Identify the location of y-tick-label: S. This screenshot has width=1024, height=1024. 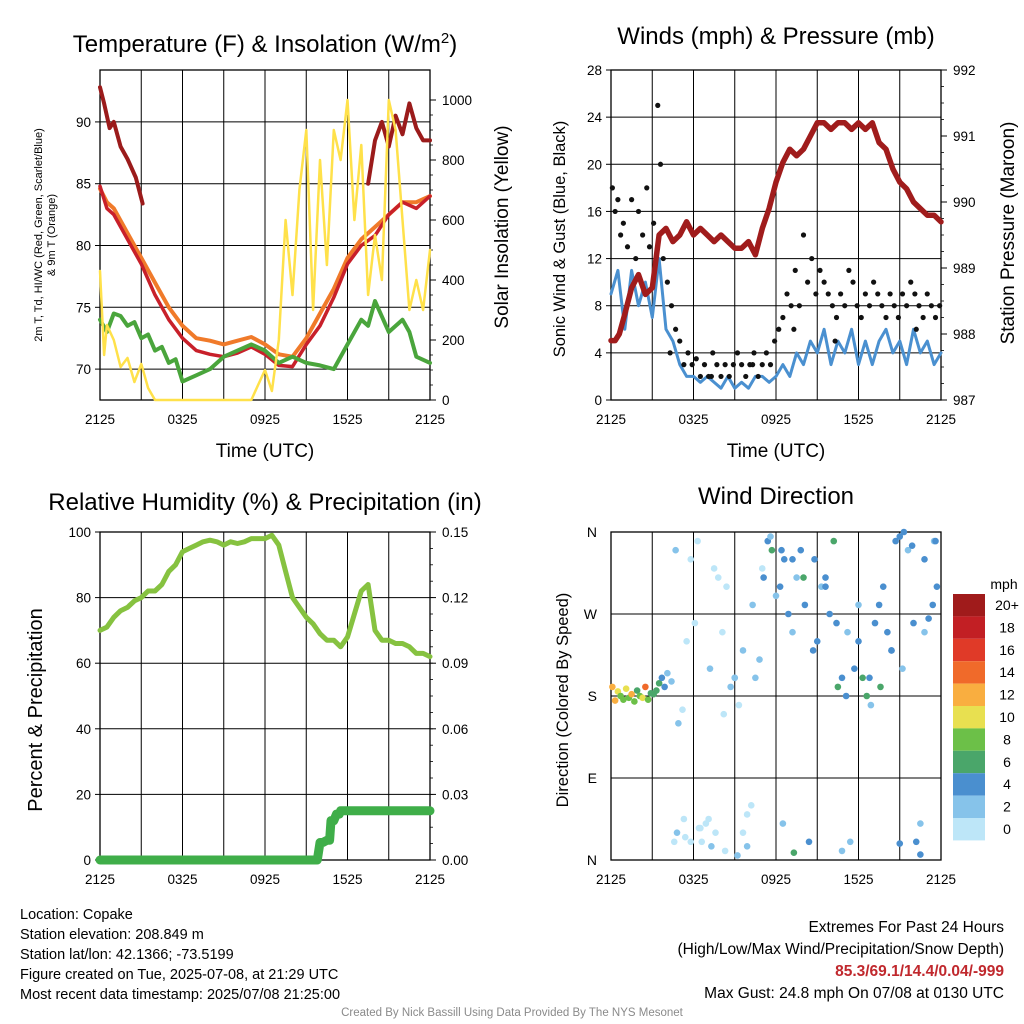
(592, 696).